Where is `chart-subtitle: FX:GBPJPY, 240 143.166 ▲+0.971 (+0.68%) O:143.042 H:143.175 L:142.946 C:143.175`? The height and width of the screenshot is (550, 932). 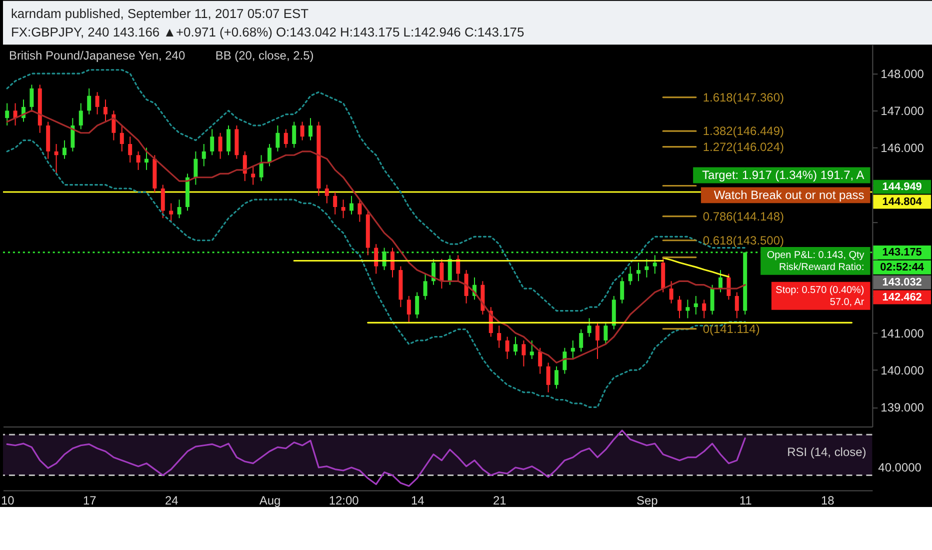
chart-subtitle: FX:GBPJPY, 240 143.166 ▲+0.971 (+0.68%) O:143.042 H:143.175 L:142.946 C:143.175 is located at coordinates (267, 32).